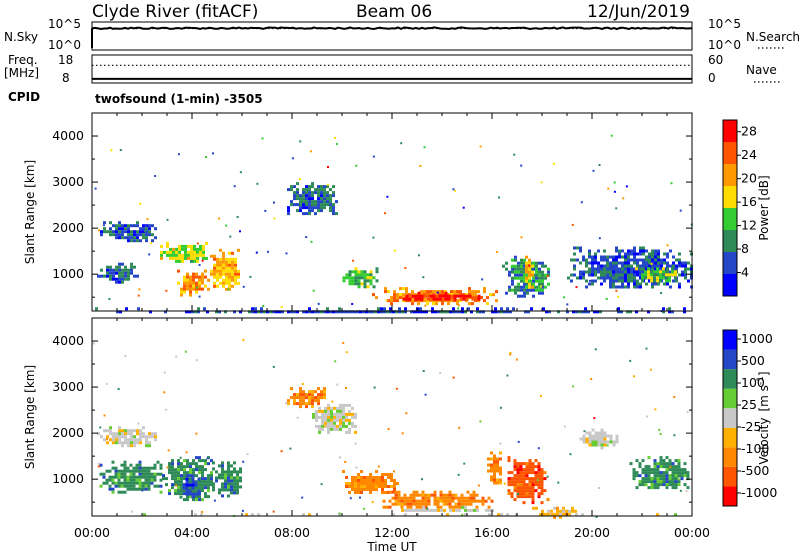  What do you see at coordinates (764, 373) in the screenshot?
I see `velocity-colorbar-label-close: ]` at bounding box center [764, 373].